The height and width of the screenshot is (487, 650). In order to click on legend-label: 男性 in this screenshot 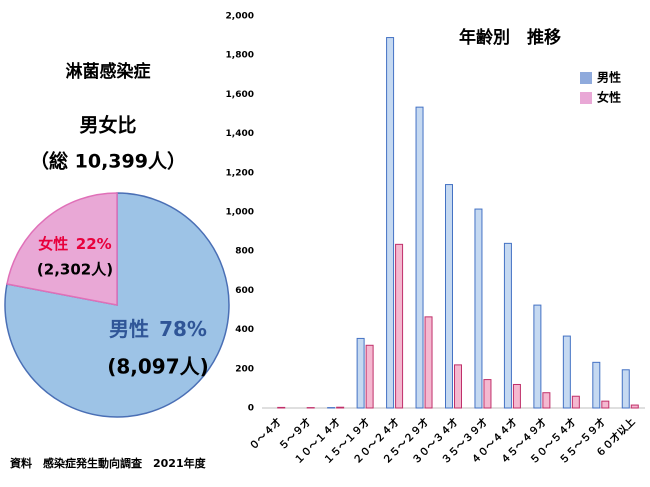, I will do `click(609, 77)`.